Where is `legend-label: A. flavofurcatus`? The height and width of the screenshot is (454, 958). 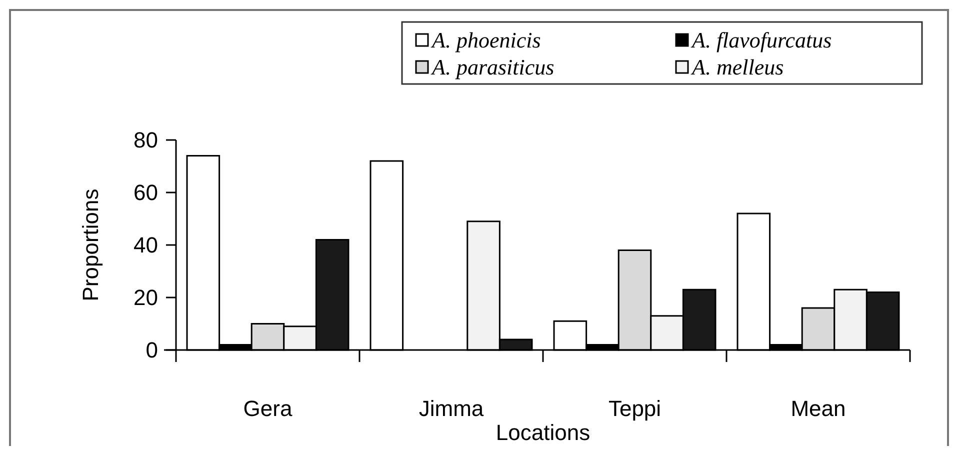
legend-label: A. flavofurcatus is located at coordinates (761, 40).